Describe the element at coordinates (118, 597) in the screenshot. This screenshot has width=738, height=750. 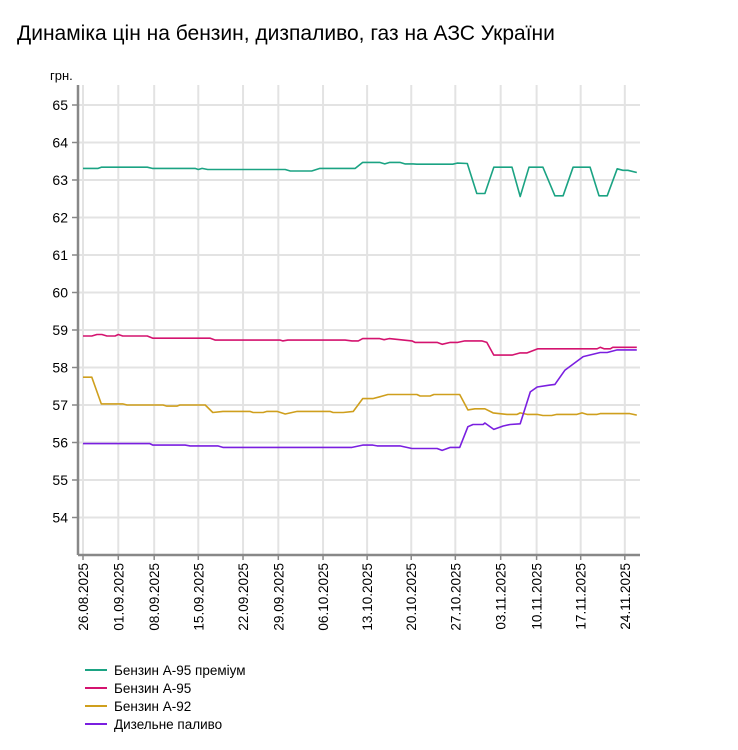
I see `x-tick-label: 01.09.2025` at that location.